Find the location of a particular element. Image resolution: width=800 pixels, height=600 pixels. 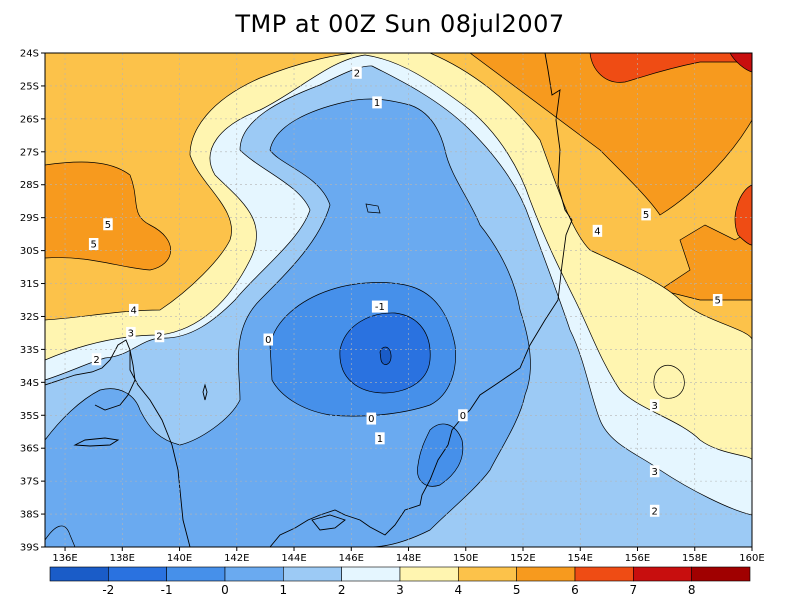

y-tick-label: 34S is located at coordinates (29, 383).